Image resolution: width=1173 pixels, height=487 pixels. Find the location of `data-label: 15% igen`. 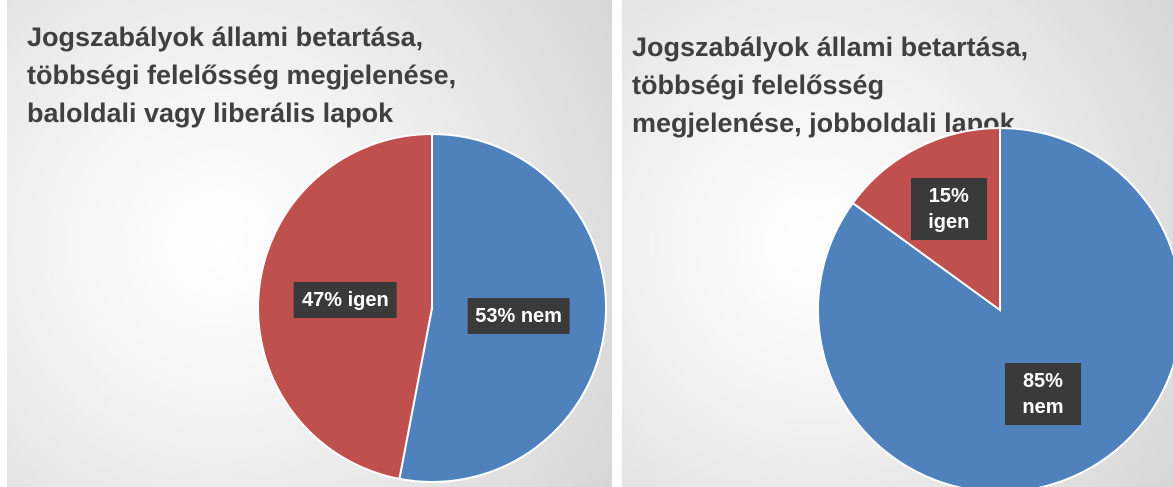

data-label: 15% igen is located at coordinates (948, 209).